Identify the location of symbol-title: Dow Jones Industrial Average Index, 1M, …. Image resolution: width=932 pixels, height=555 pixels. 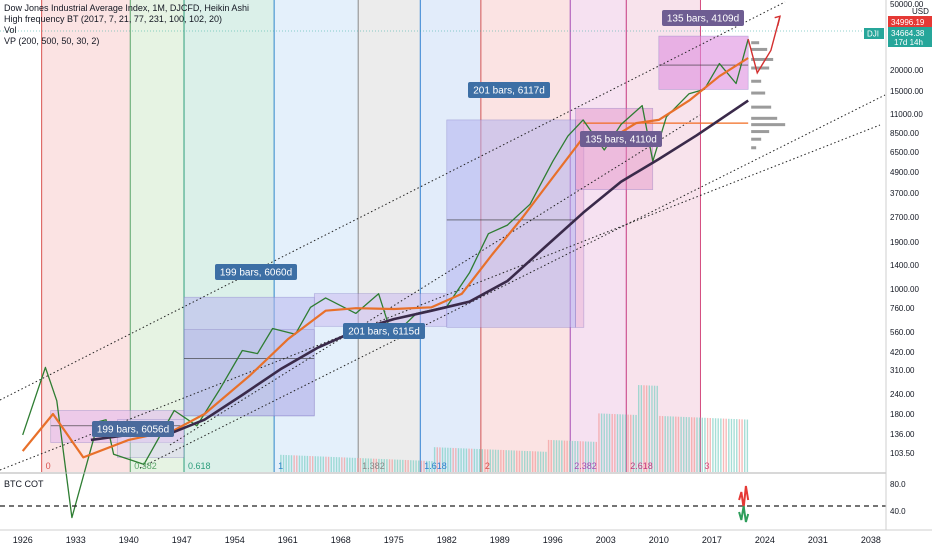
(126, 8).